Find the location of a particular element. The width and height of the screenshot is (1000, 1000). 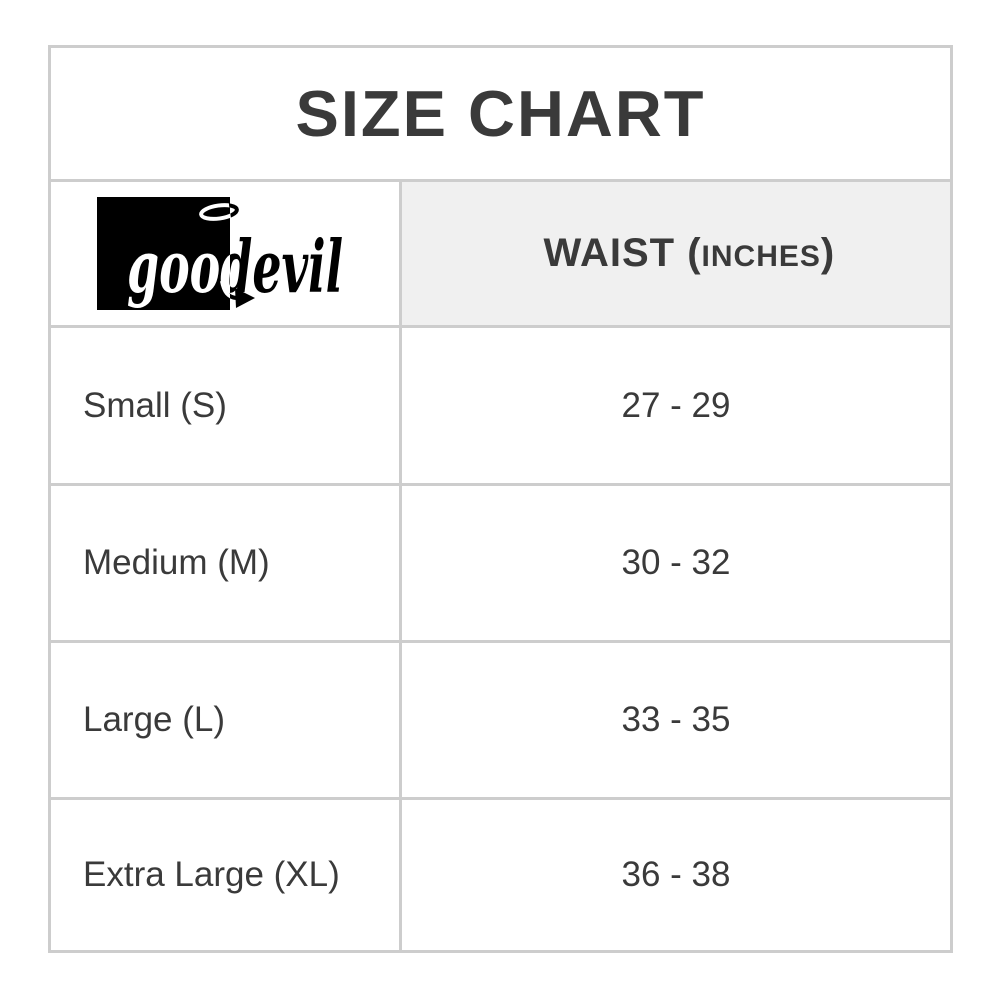

size-label-extra-large: Extra Large (XL) is located at coordinates (225, 875).